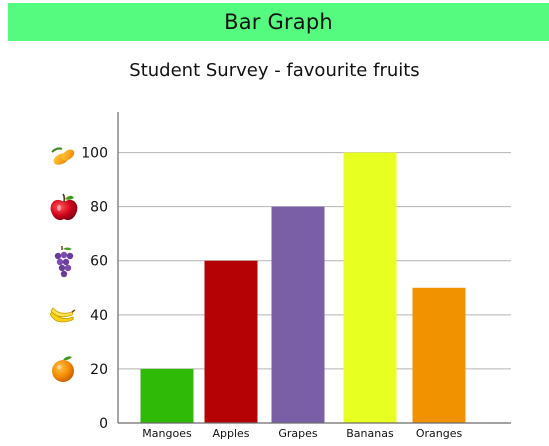  I want to click on header-bar: Bar Graph, so click(278, 22).